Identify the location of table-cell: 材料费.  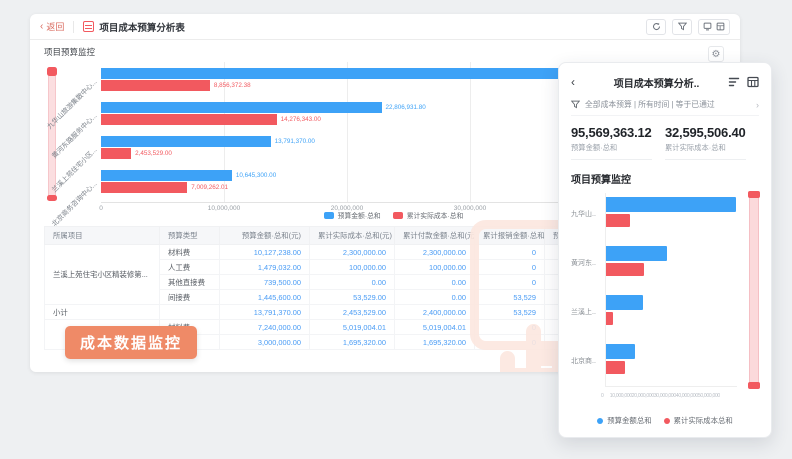
(189, 252).